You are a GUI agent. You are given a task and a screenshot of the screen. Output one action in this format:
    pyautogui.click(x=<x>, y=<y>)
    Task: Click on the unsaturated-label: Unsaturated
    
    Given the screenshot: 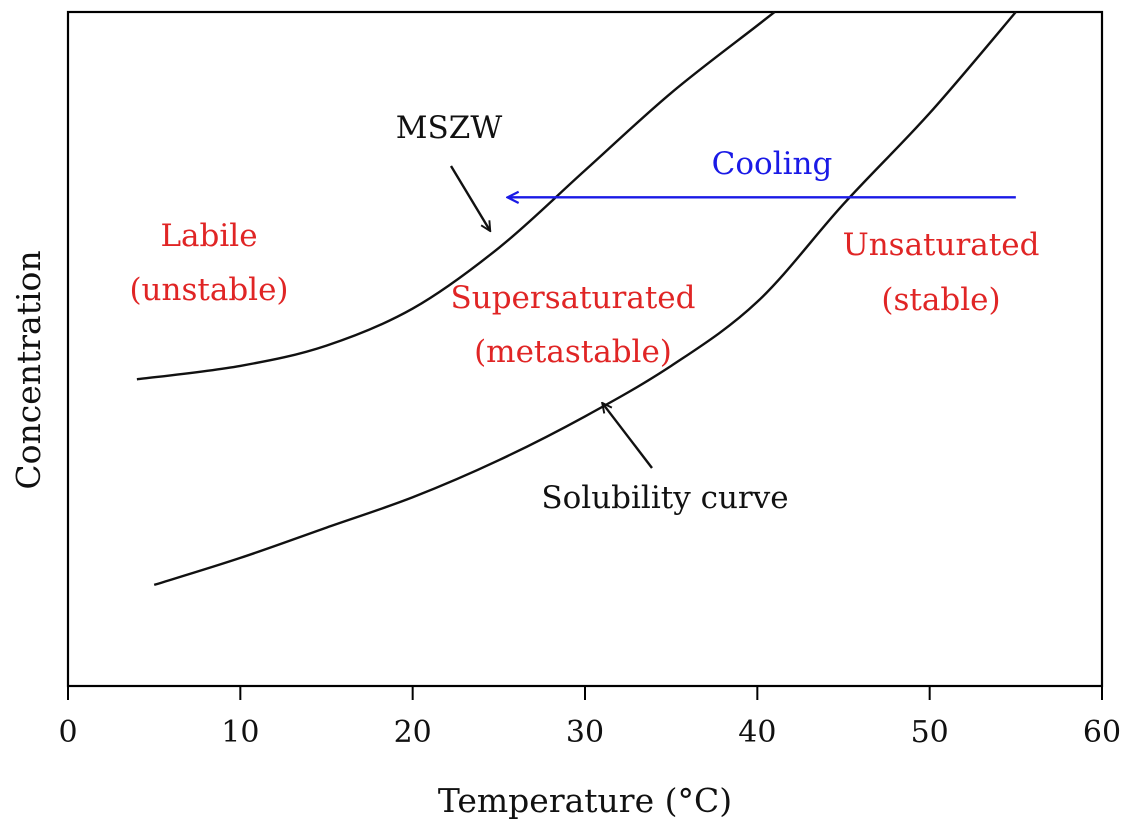 What is the action you would take?
    pyautogui.click(x=941, y=245)
    